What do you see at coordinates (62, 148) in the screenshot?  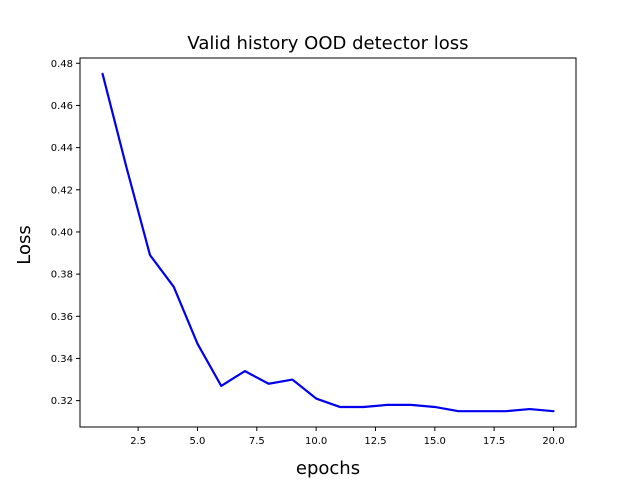 I see `y-tick-label: 0.44` at bounding box center [62, 148].